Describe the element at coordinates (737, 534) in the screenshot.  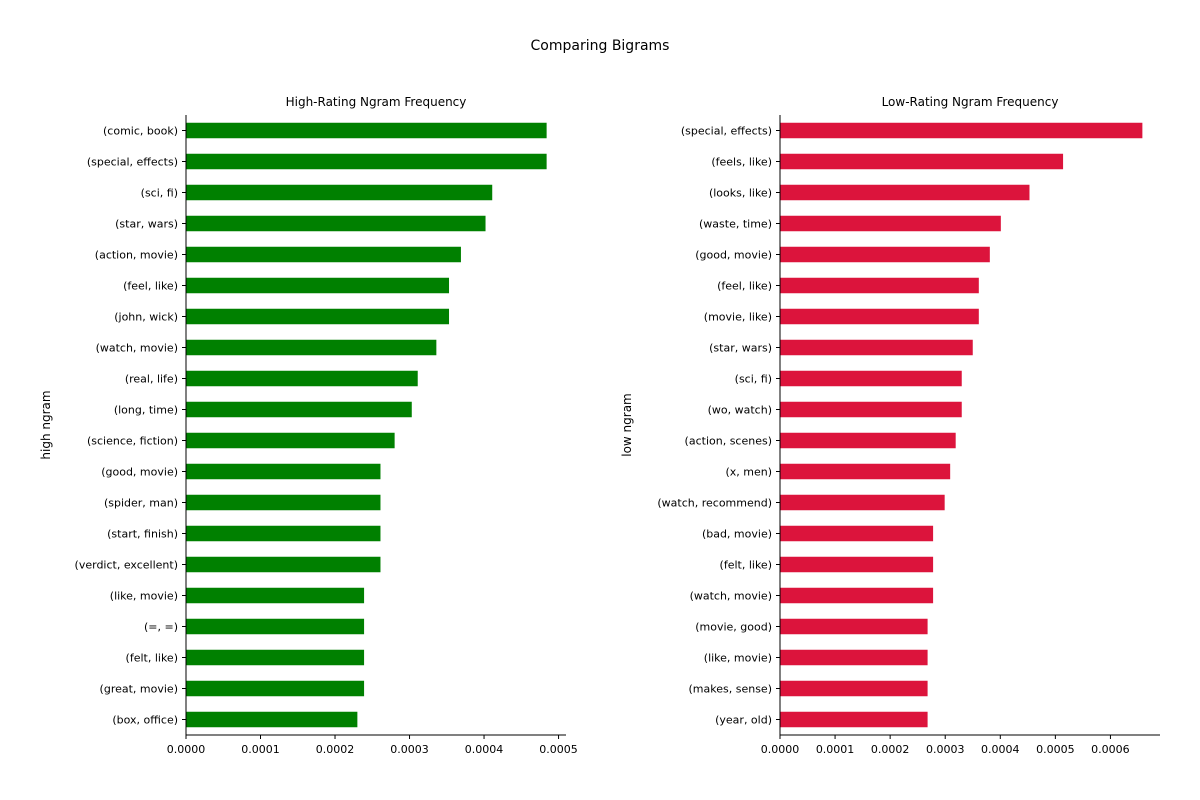
I see `y-tick-label: (bad, movie)` at that location.